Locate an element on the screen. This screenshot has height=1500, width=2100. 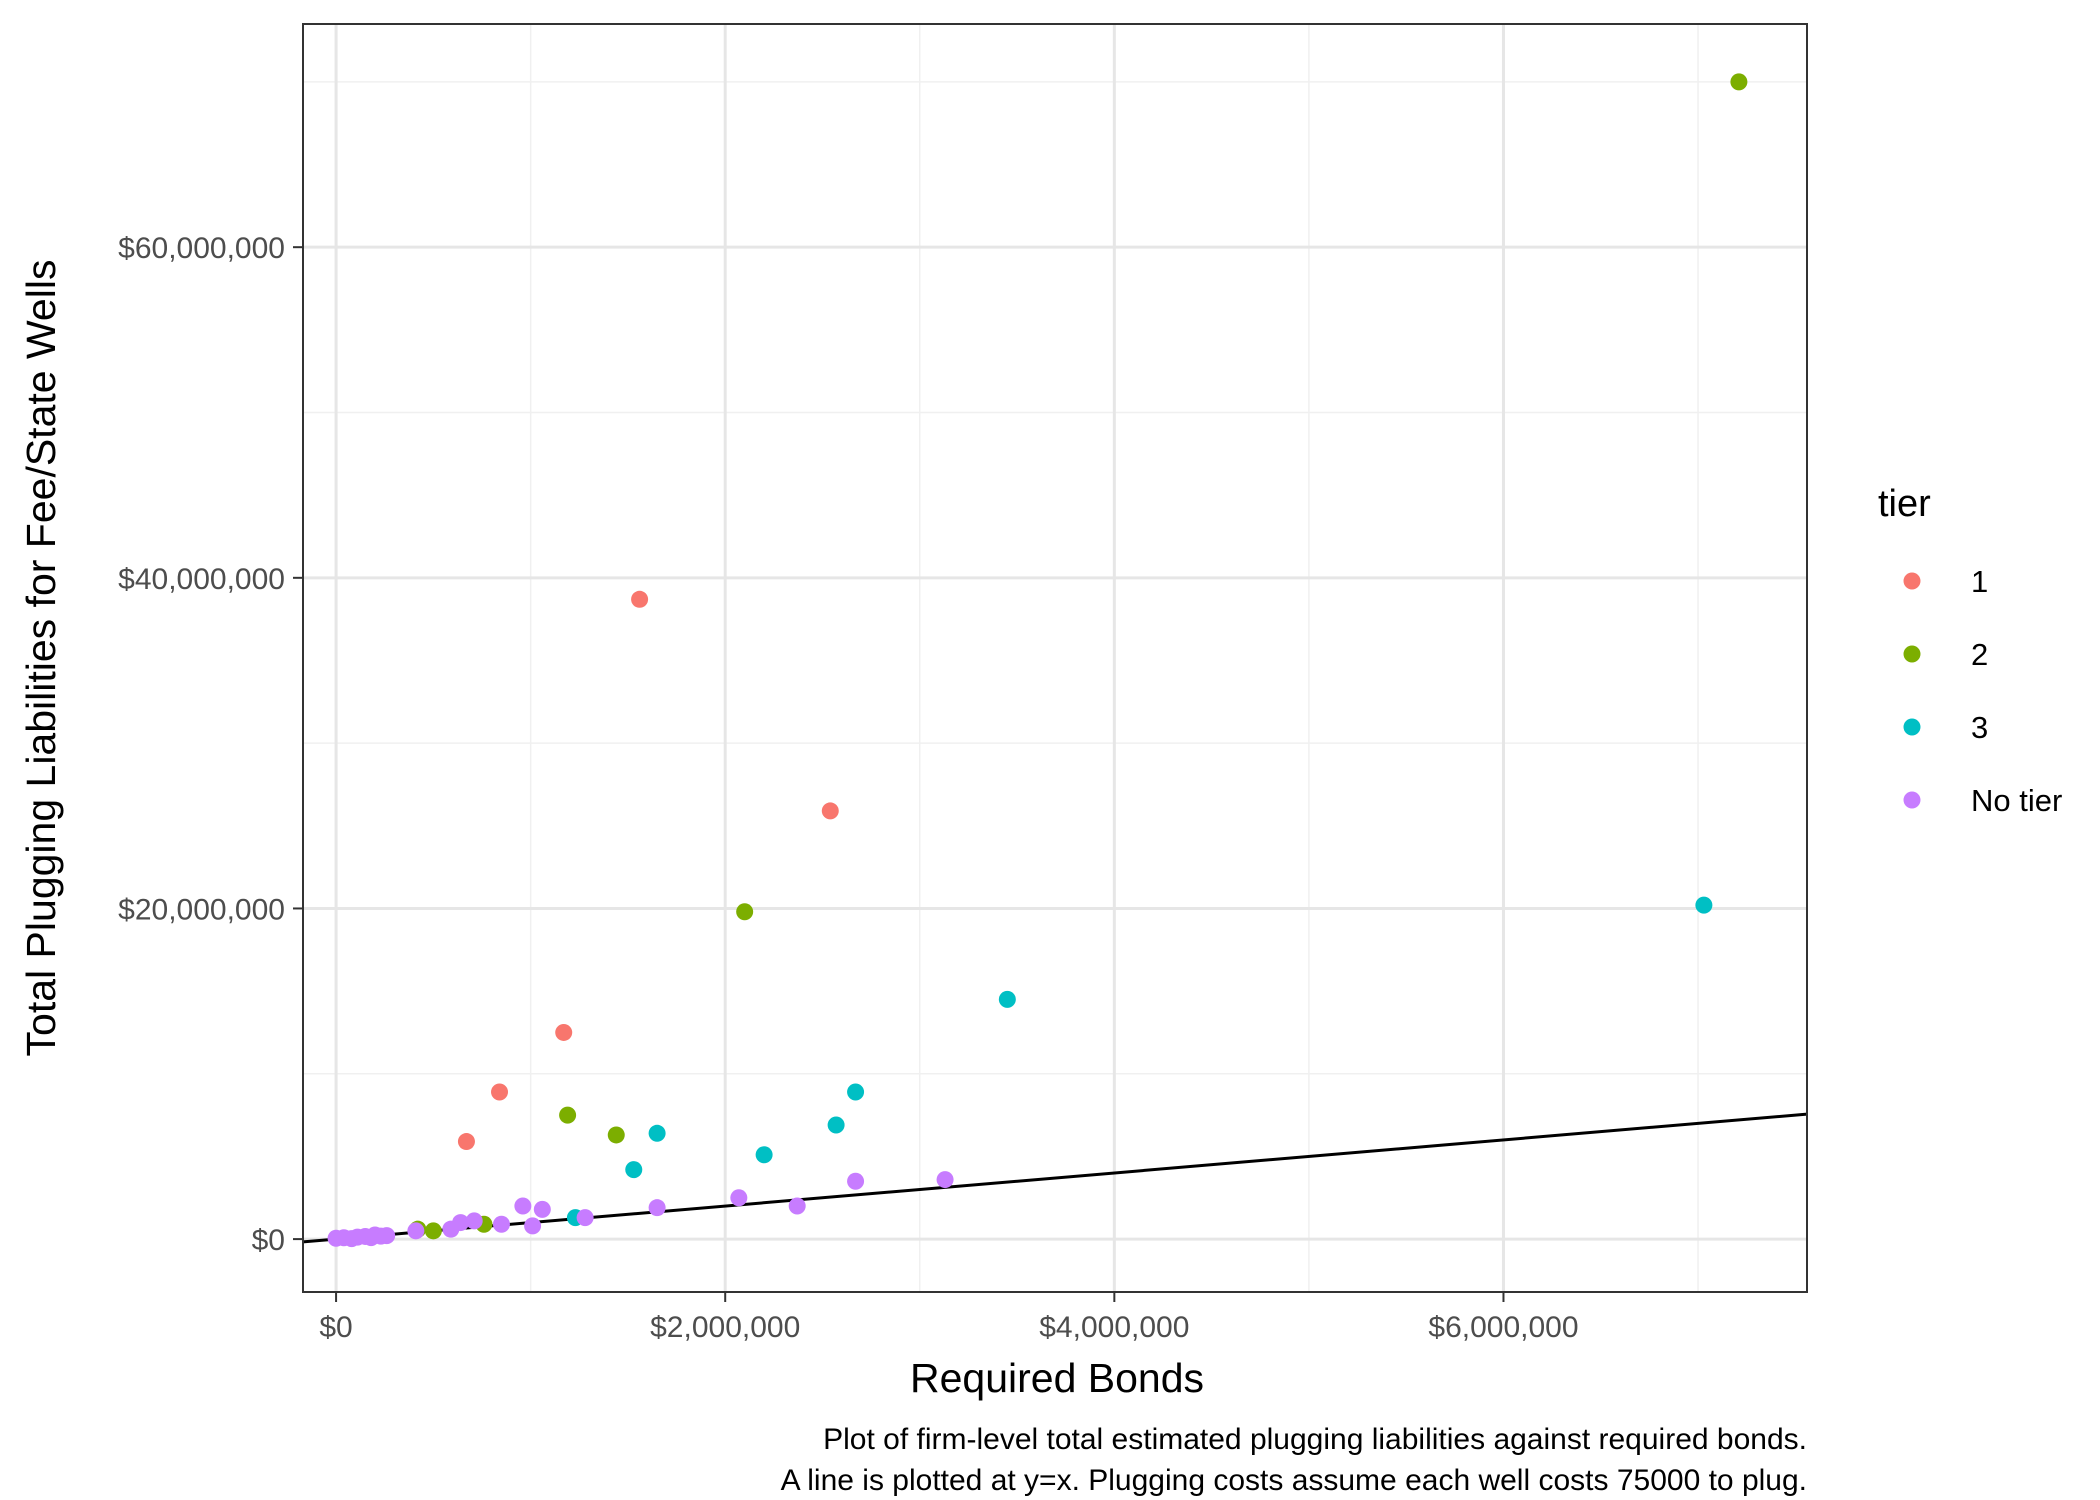
y-tick-label: $20,000,000 is located at coordinates (201, 909).